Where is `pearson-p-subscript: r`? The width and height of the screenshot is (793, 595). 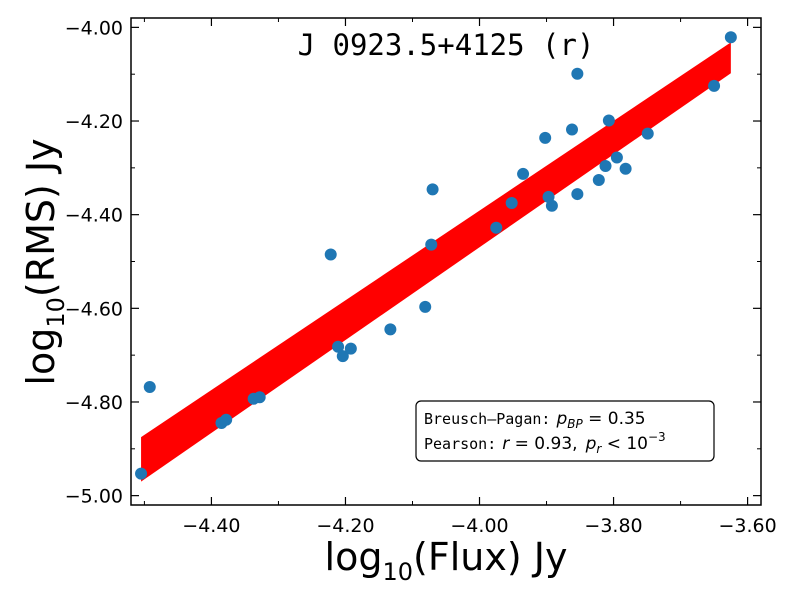 pearson-p-subscript: r is located at coordinates (599, 449).